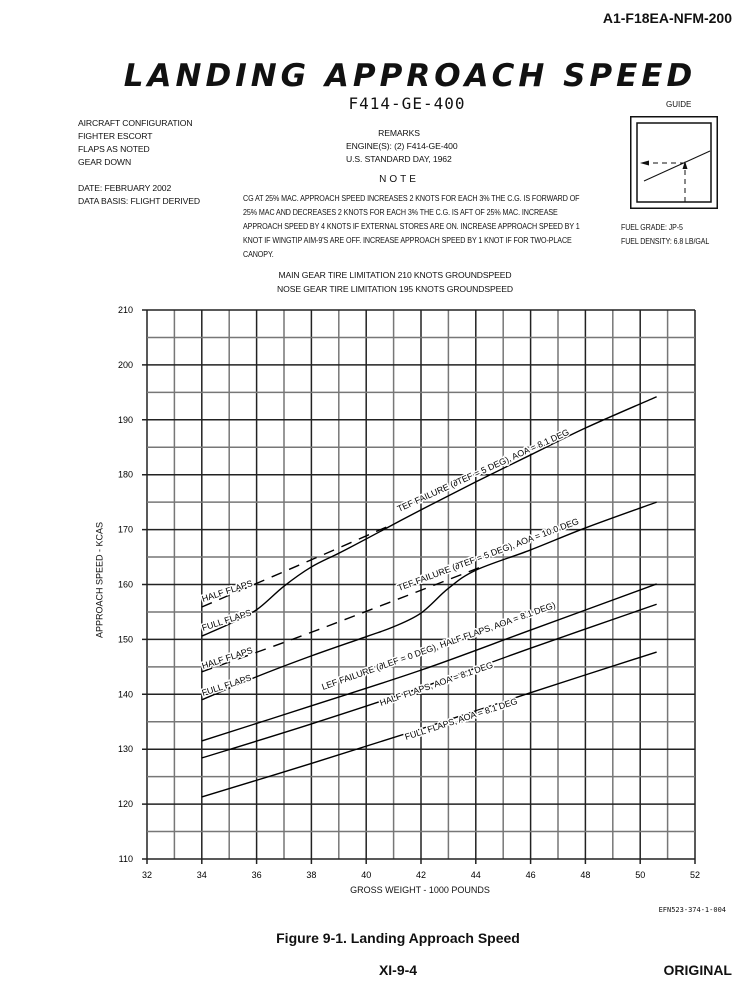 Image resolution: width=744 pixels, height=998 pixels. What do you see at coordinates (679, 104) in the screenshot?
I see `guide-label: GUIDE` at bounding box center [679, 104].